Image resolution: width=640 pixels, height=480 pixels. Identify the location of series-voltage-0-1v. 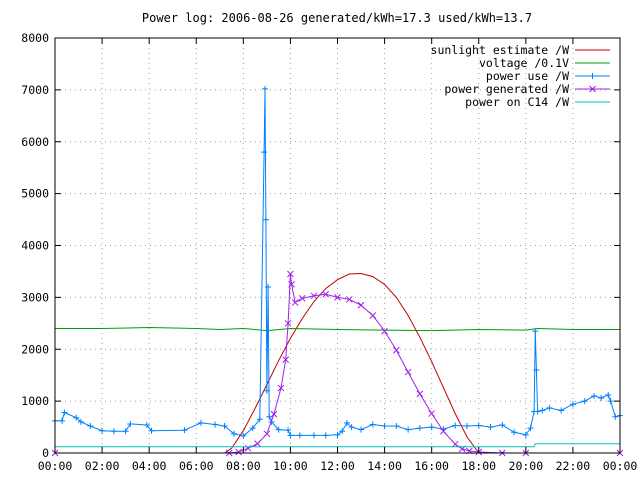
(337, 329).